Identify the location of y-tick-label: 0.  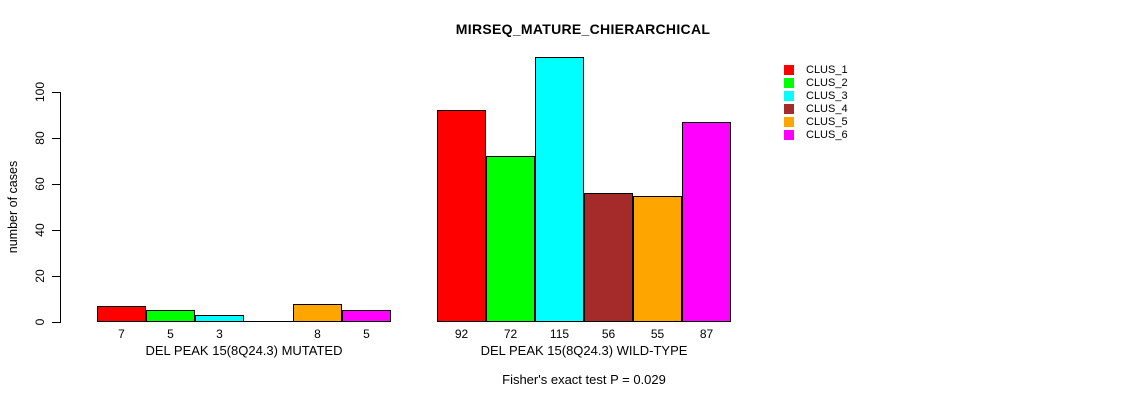
(40, 322).